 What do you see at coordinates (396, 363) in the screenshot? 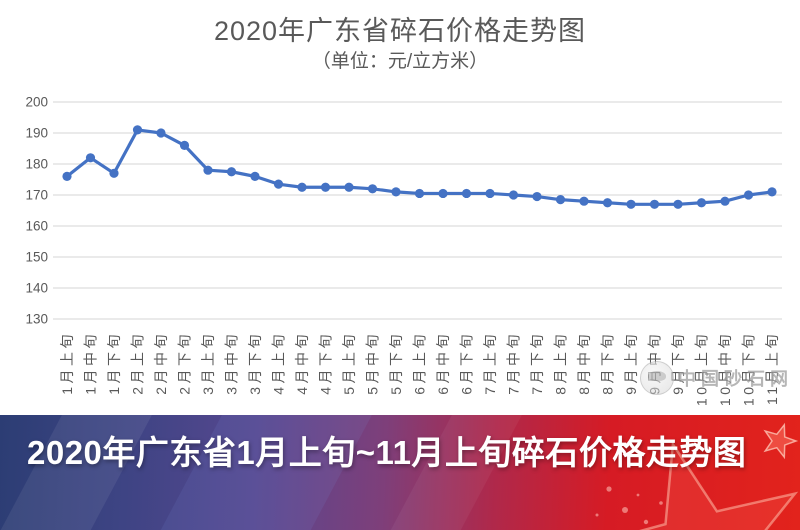
I see `x-tick-label: 5月下旬` at bounding box center [396, 363].